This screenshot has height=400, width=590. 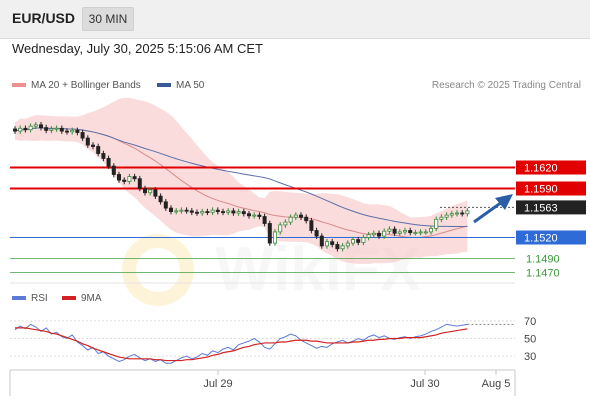 What do you see at coordinates (506, 85) in the screenshot?
I see `copyright-text: Research © 2025 Trading Central` at bounding box center [506, 85].